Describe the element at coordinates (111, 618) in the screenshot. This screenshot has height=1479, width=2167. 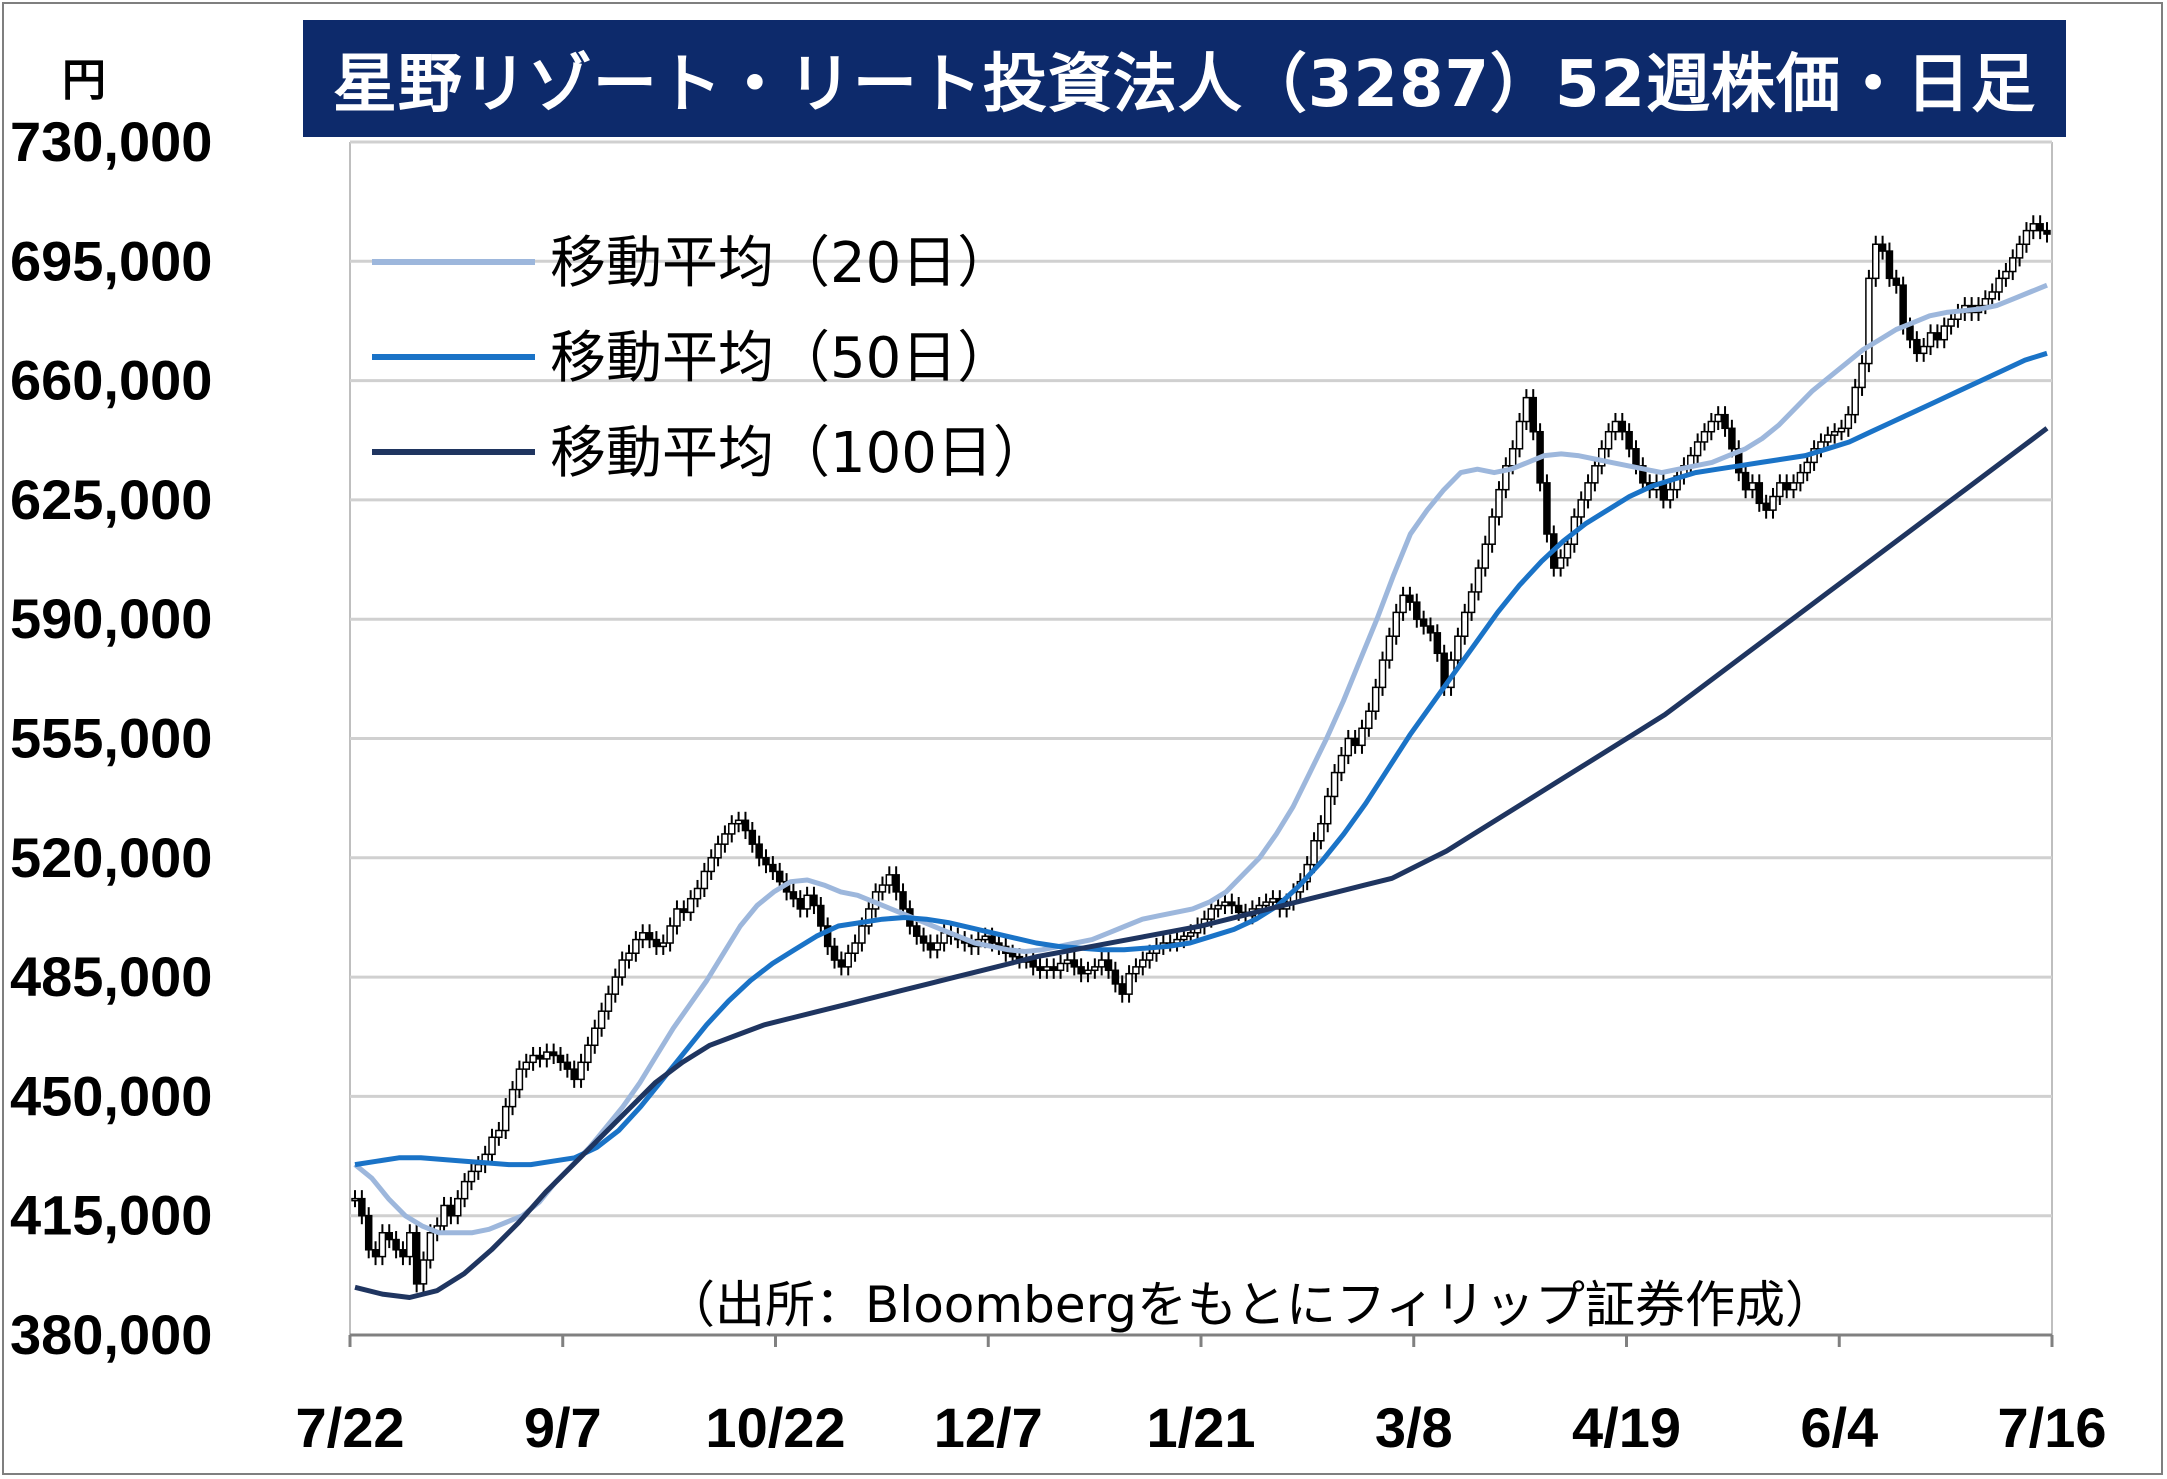
I see `y-tick-label: 590,000` at that location.